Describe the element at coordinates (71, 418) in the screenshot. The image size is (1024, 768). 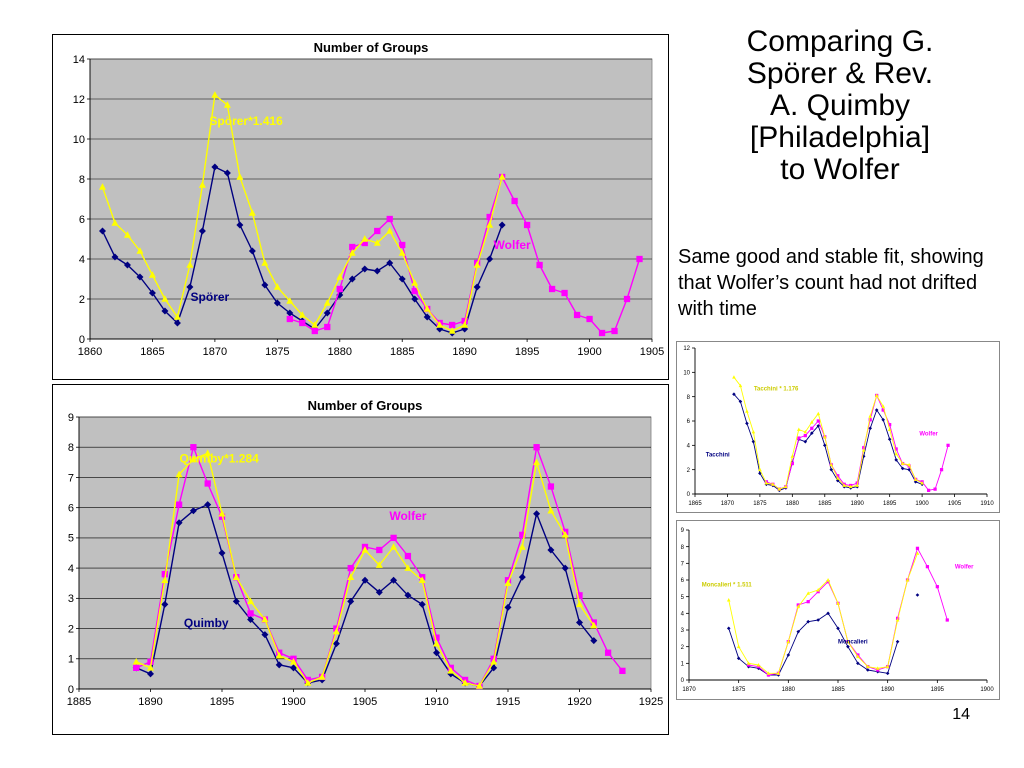
I see `y-tick-label: 9` at that location.